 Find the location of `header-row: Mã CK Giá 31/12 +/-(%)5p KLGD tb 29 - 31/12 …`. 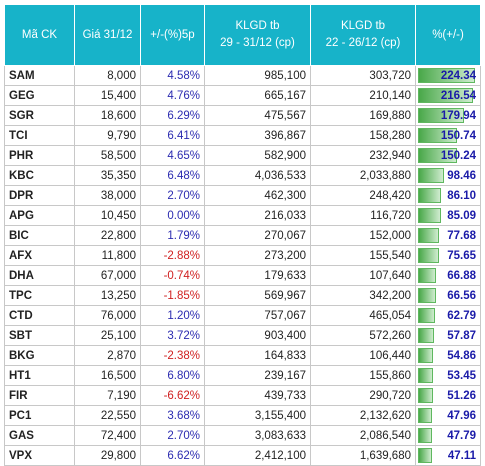

header-row: Mã CK Giá 31/12 +/-(%)5p KLGD tb 29 - 31/12 … is located at coordinates (242, 35).